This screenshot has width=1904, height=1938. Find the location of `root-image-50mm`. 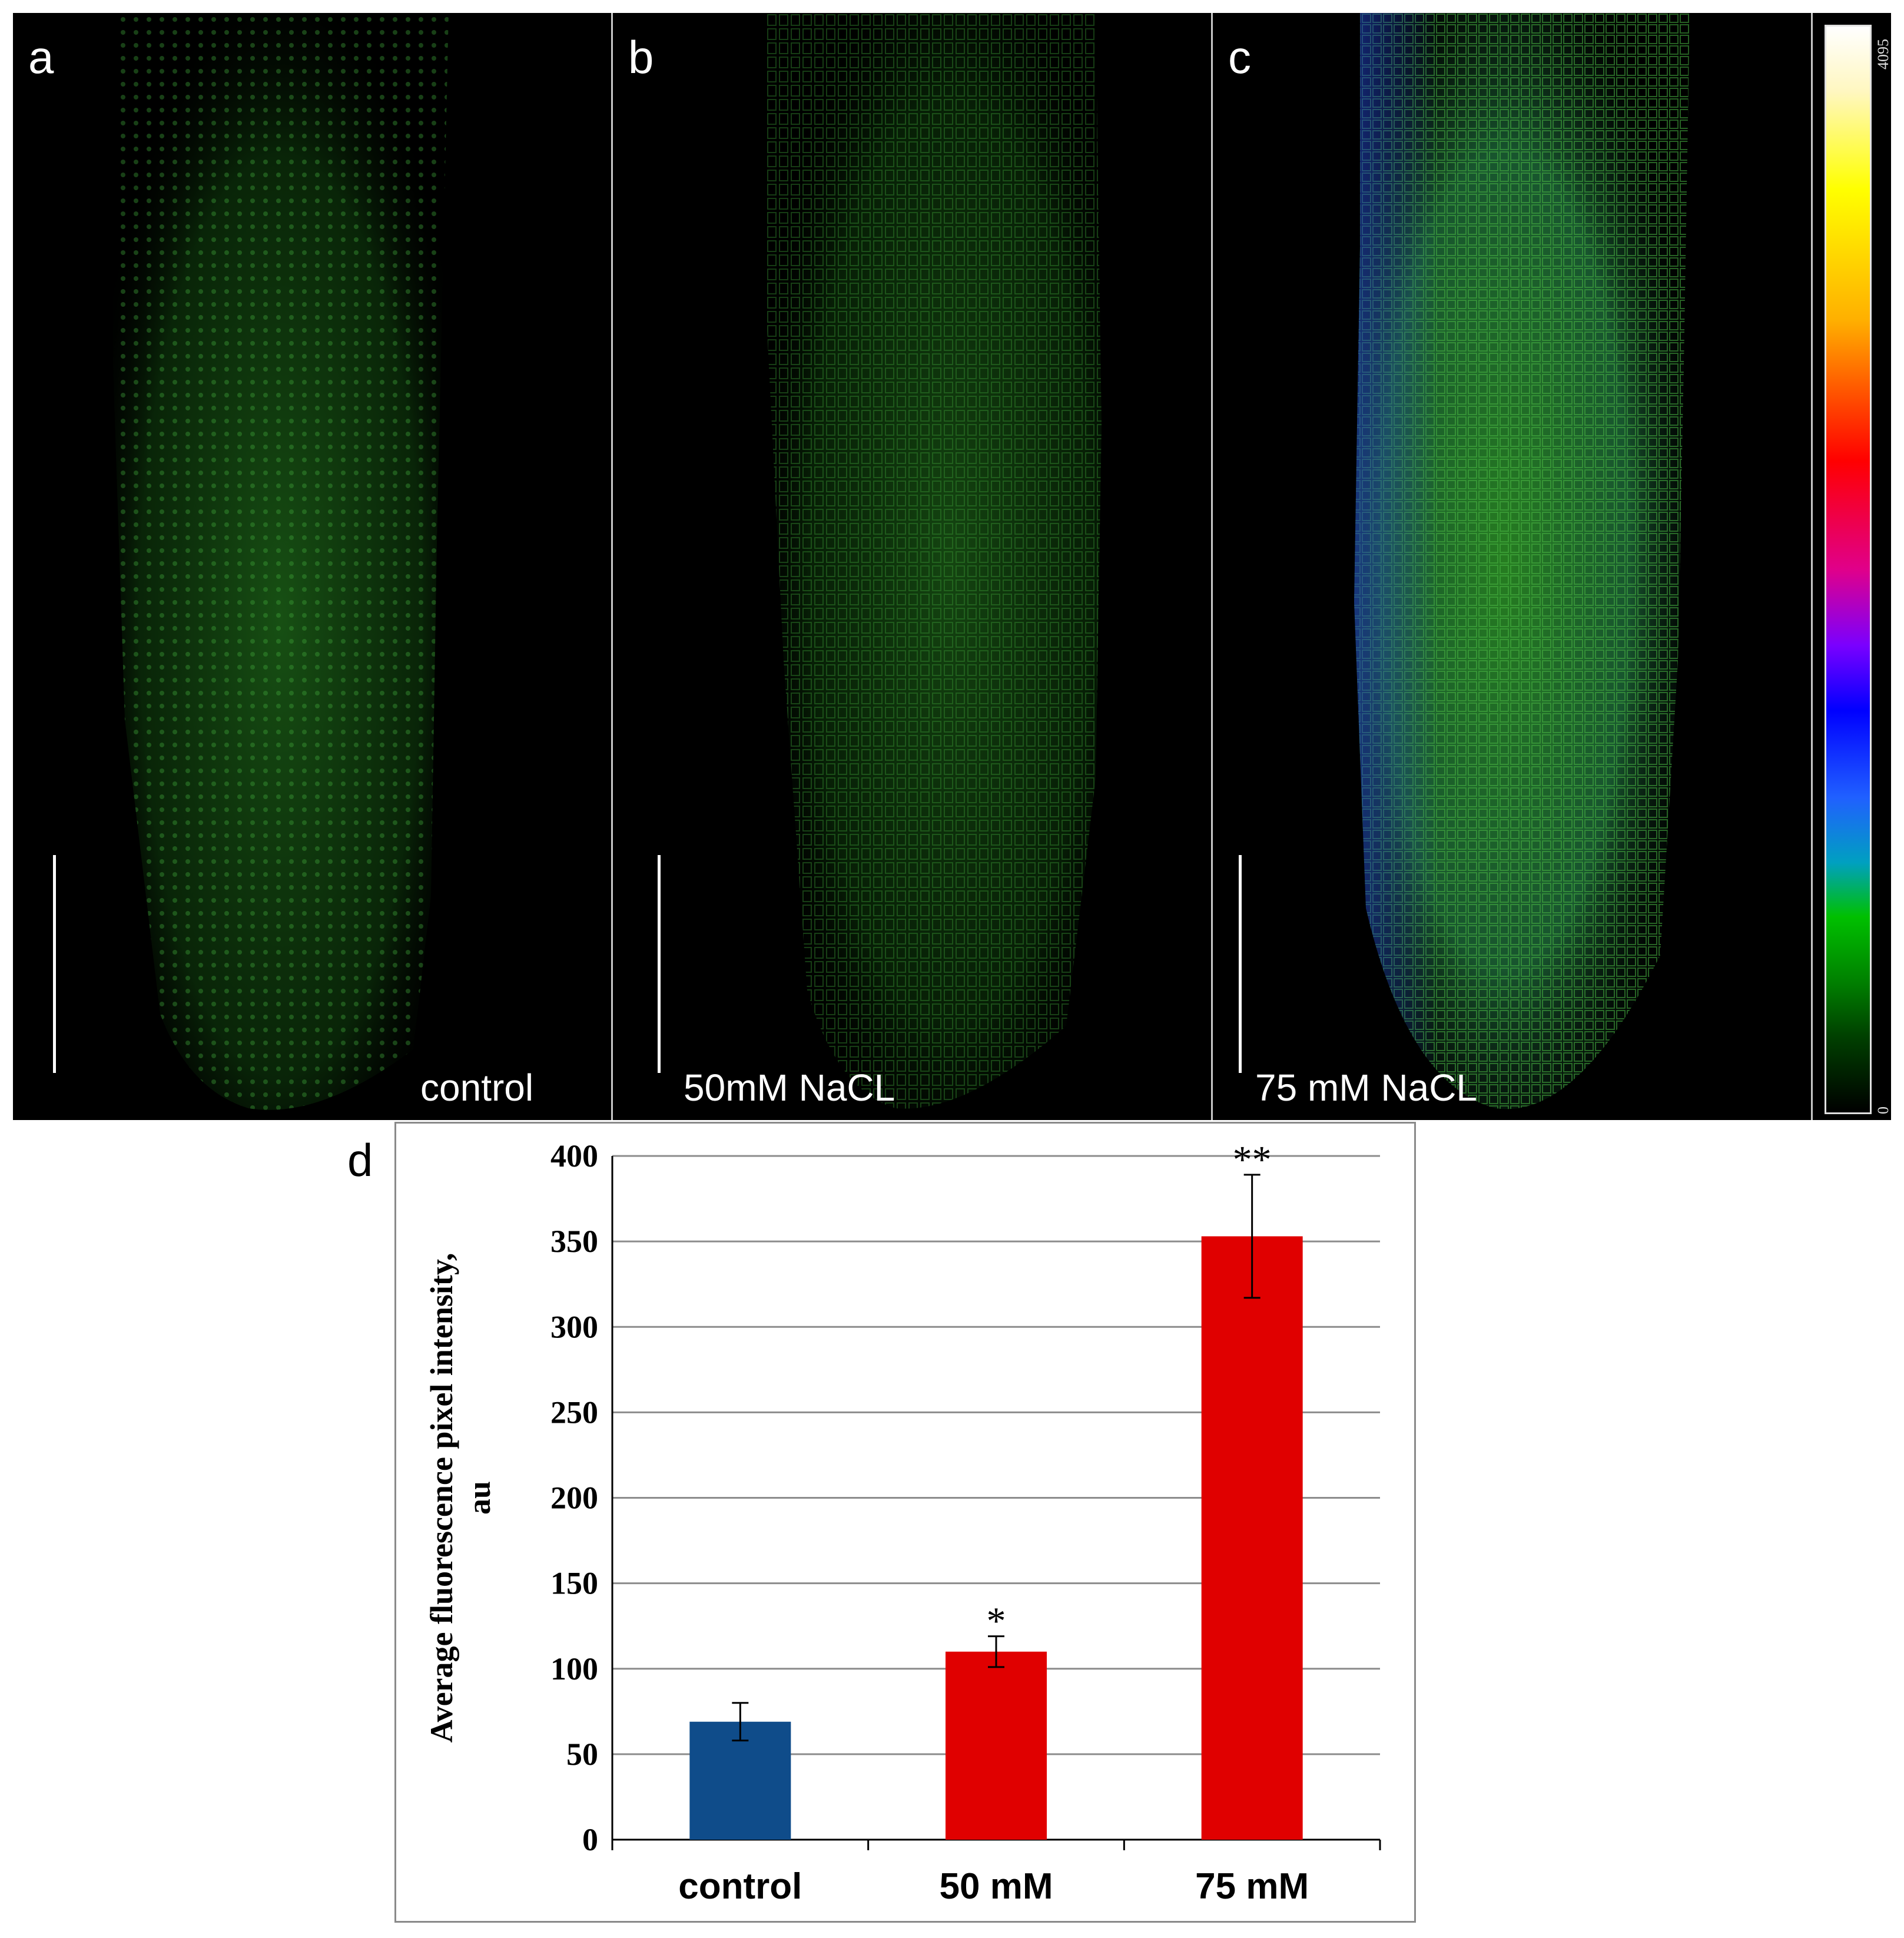

root-image-50mm is located at coordinates (934, 561).